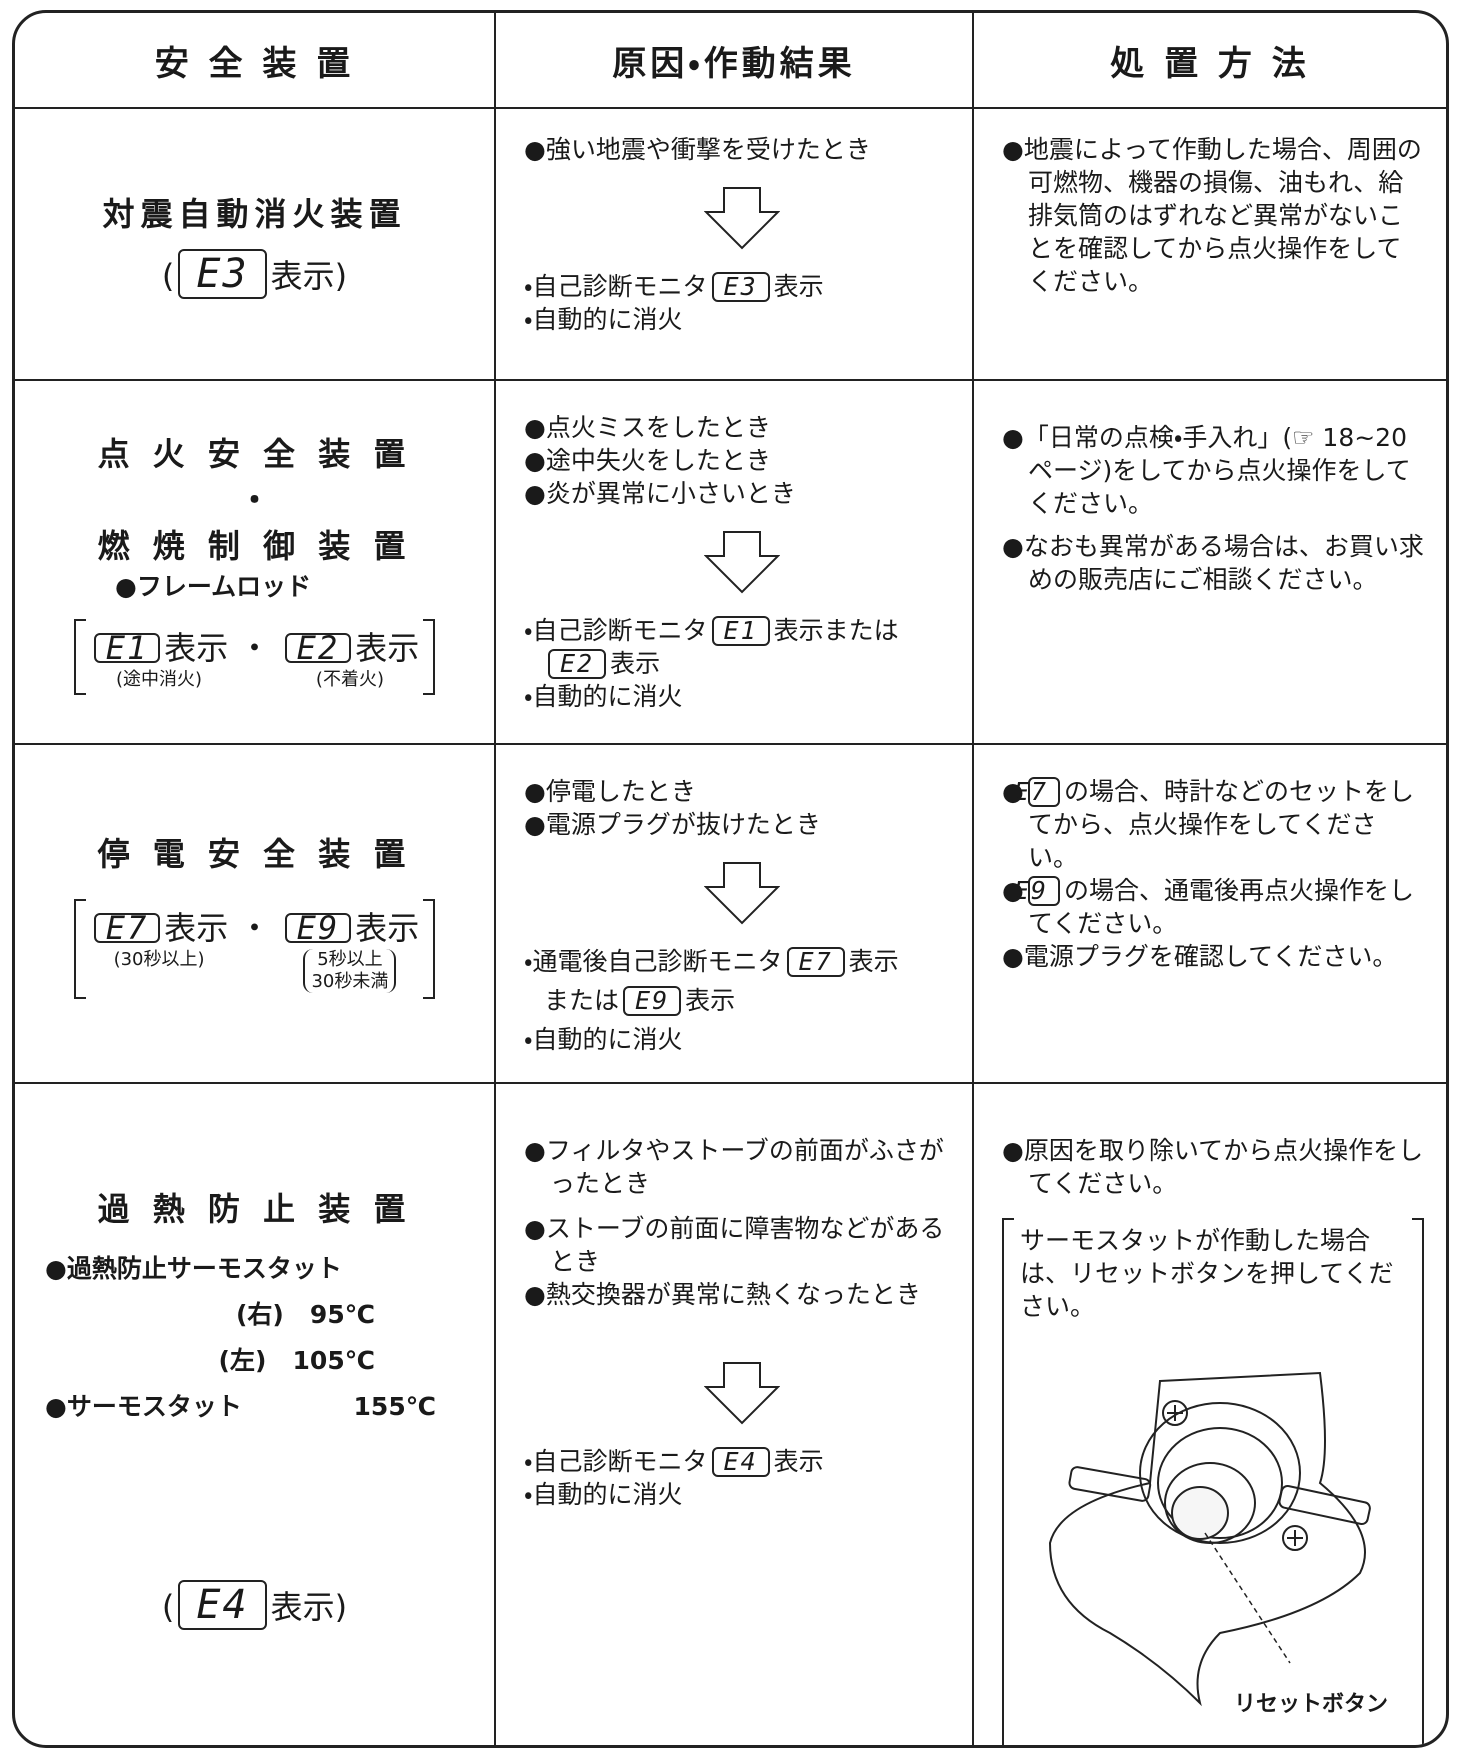 Image resolution: width=1461 pixels, height=1757 pixels. Describe the element at coordinates (1221, 824) in the screenshot. I see `text: の場合、時計などのセットをしてから、点火操作をしてください。` at that location.